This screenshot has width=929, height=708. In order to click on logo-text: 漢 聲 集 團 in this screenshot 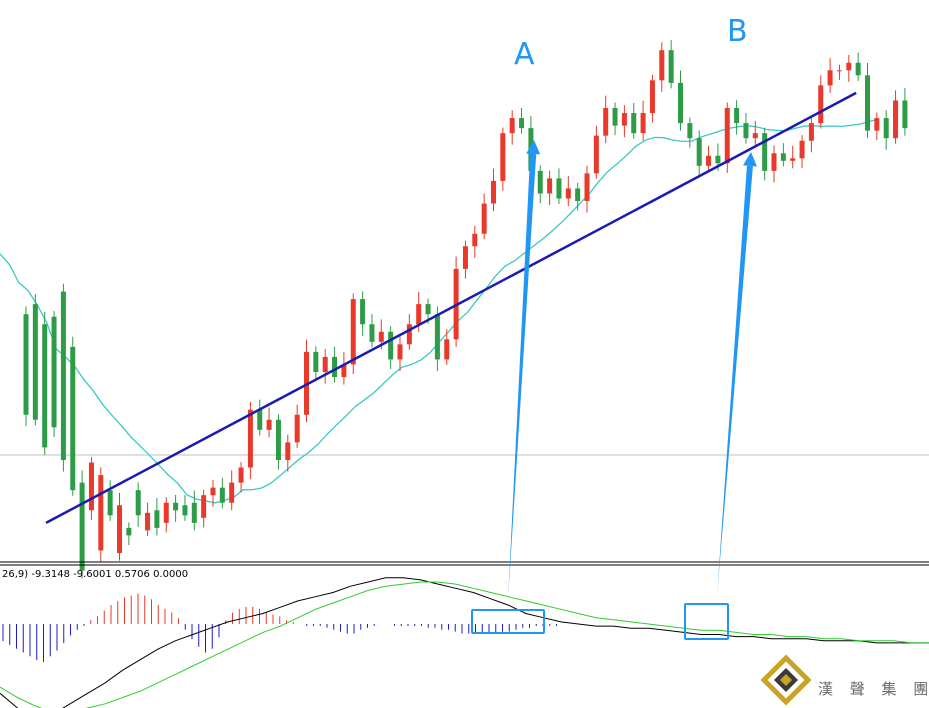, I will do `click(873, 689)`.